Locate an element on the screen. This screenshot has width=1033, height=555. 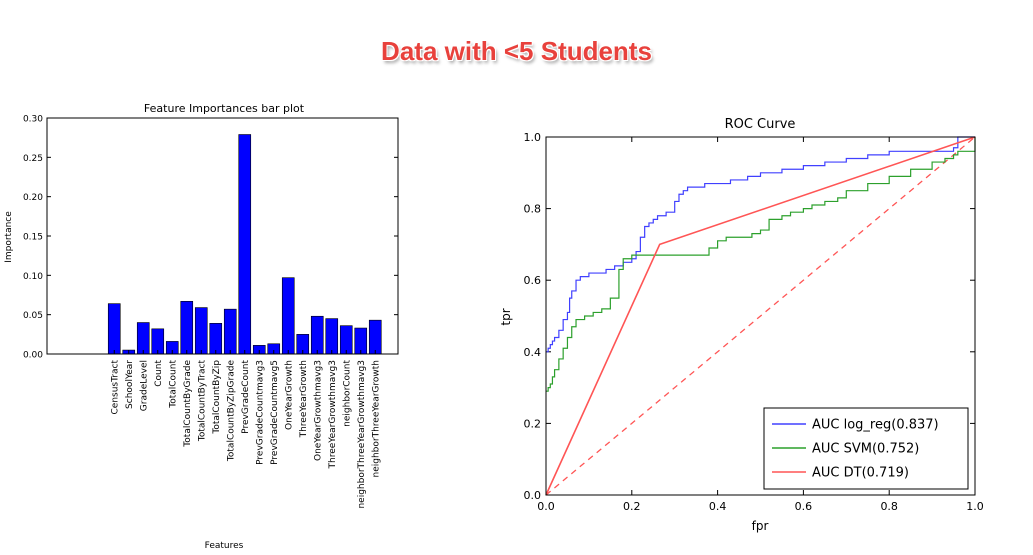
bar-xtick-label: PrevGradeCount is located at coordinates (246, 397).